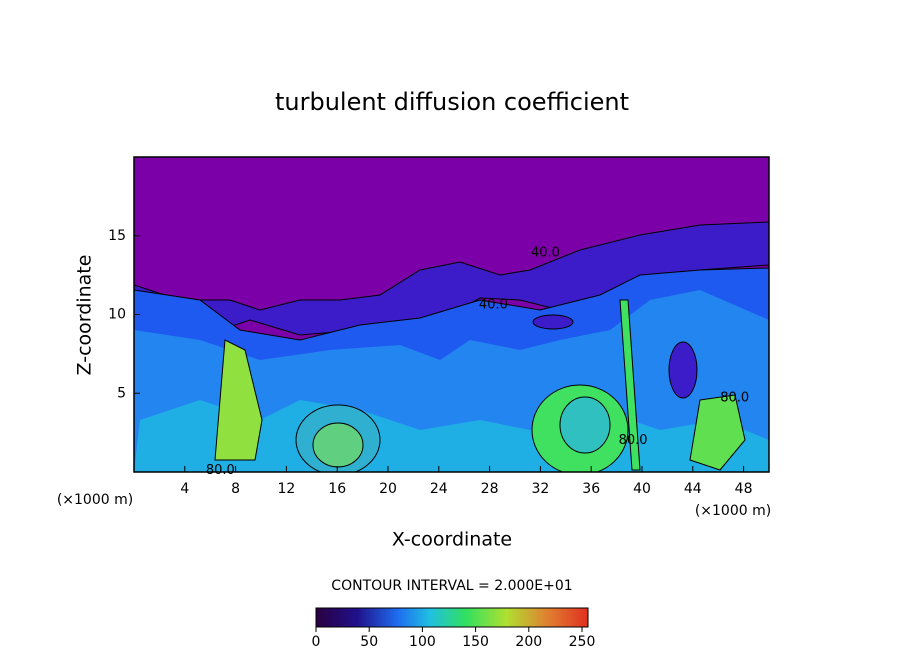 The image size is (904, 654). Describe the element at coordinates (591, 489) in the screenshot. I see `x-tick-label: 36` at that location.